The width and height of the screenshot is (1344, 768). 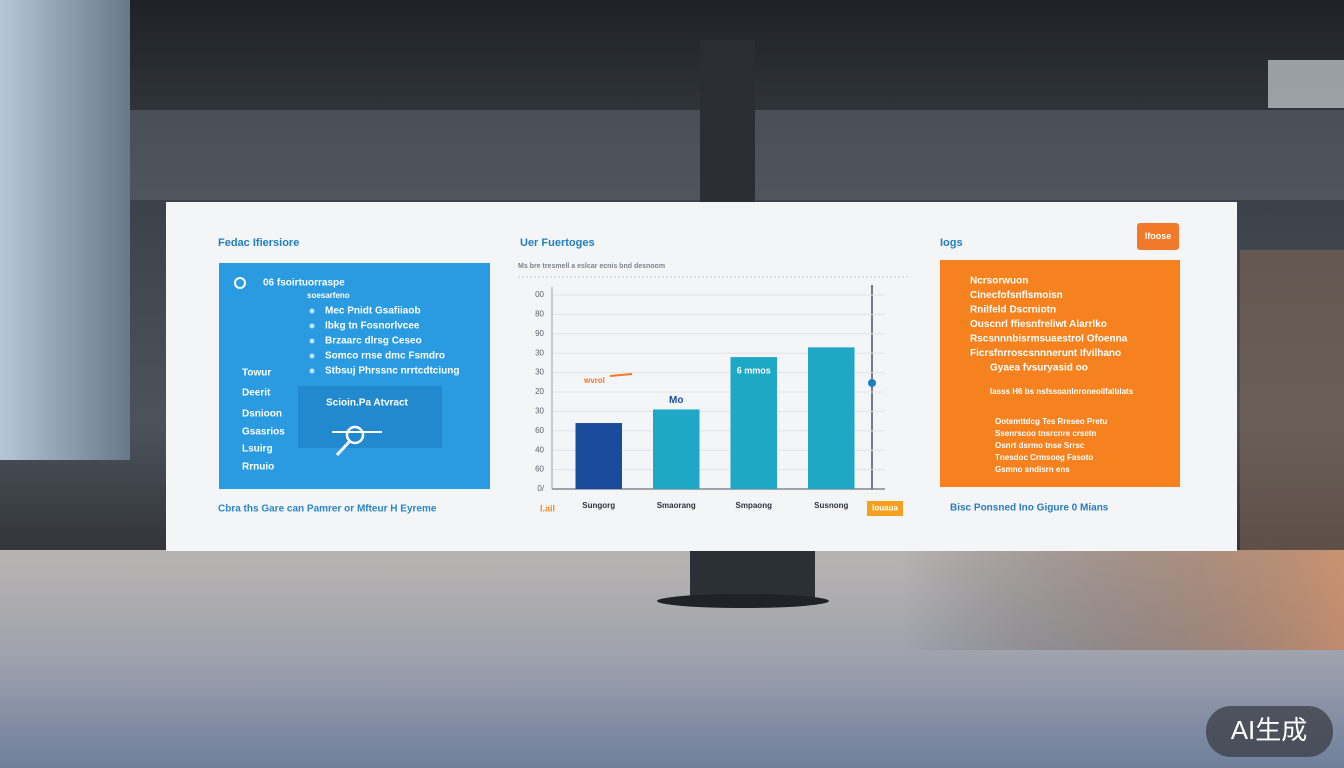 What do you see at coordinates (1045, 353) in the screenshot?
I see `card-line: Ficrsfnrroscsnnnerunt Ifvilhano` at bounding box center [1045, 353].